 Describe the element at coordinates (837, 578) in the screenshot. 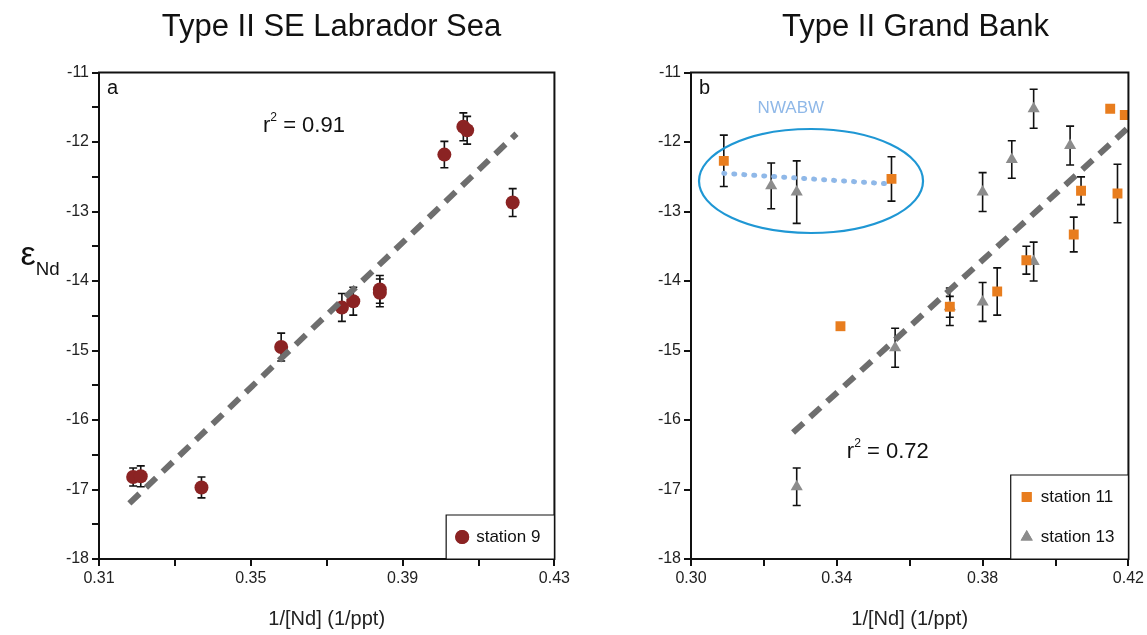

I see `x-tick-label: 0.34` at that location.